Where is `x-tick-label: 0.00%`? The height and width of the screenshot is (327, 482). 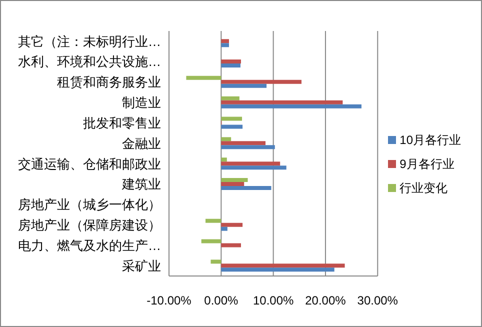
x-tick-label: 0.00% is located at coordinates (221, 301).